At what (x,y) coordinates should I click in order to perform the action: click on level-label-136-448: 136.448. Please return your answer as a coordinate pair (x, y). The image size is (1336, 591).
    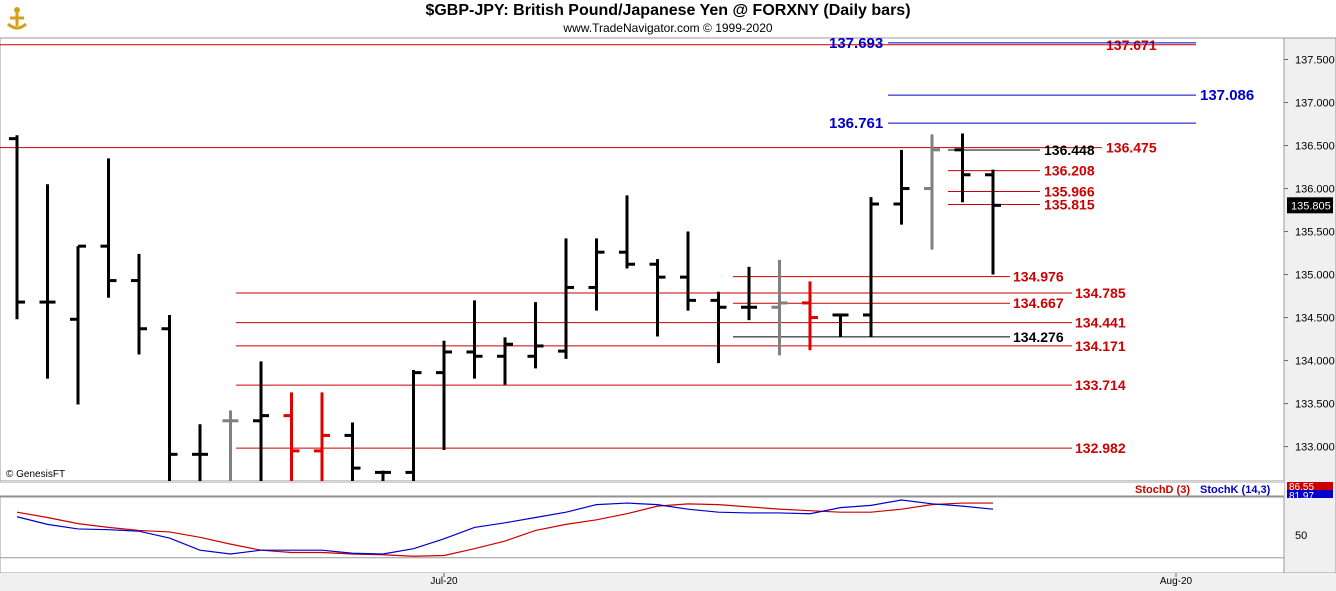
    Looking at the image, I should click on (1069, 150).